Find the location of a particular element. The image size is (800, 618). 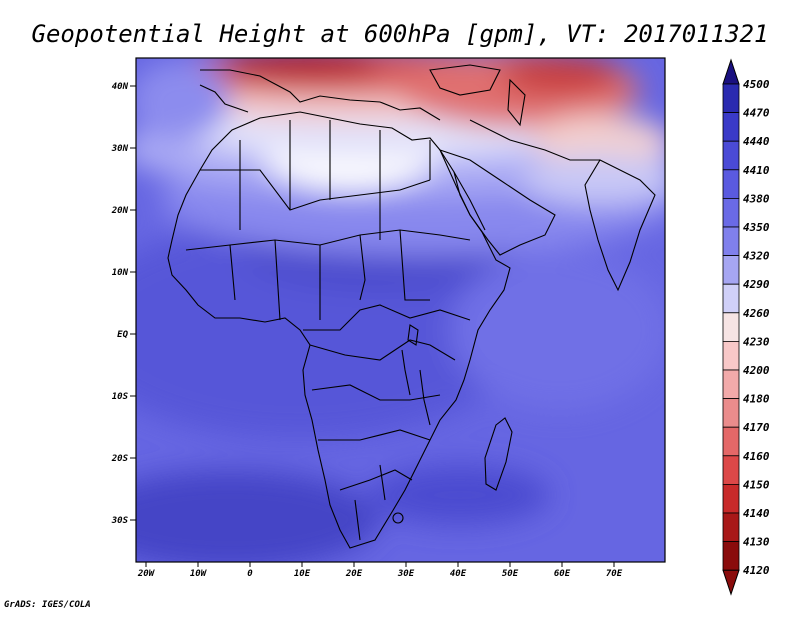

colorbar-level-label: 4380 is located at coordinates (756, 198).